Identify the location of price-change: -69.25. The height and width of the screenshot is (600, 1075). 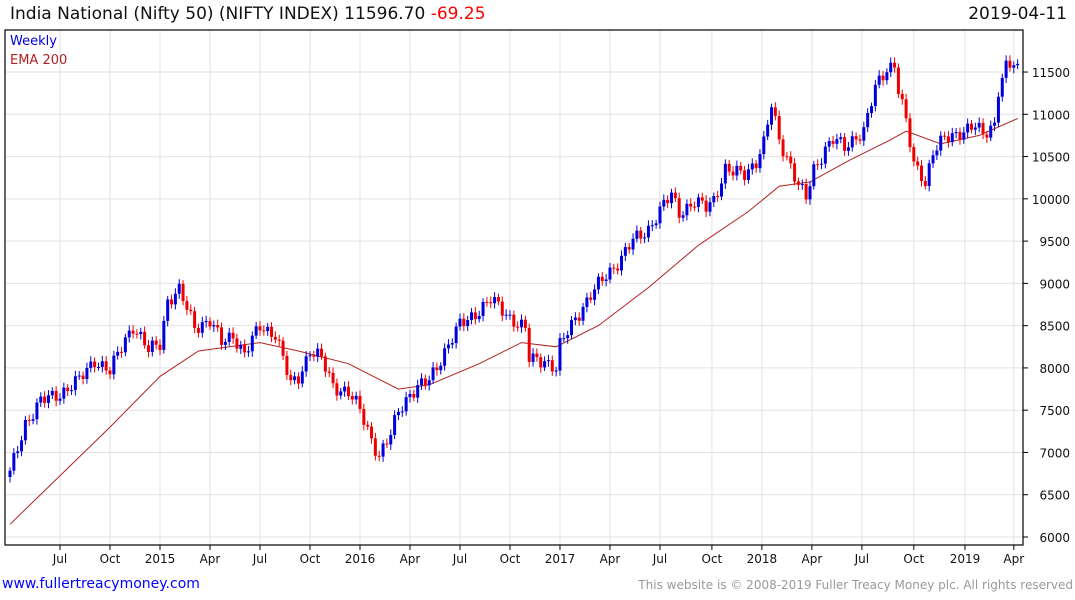
(458, 14).